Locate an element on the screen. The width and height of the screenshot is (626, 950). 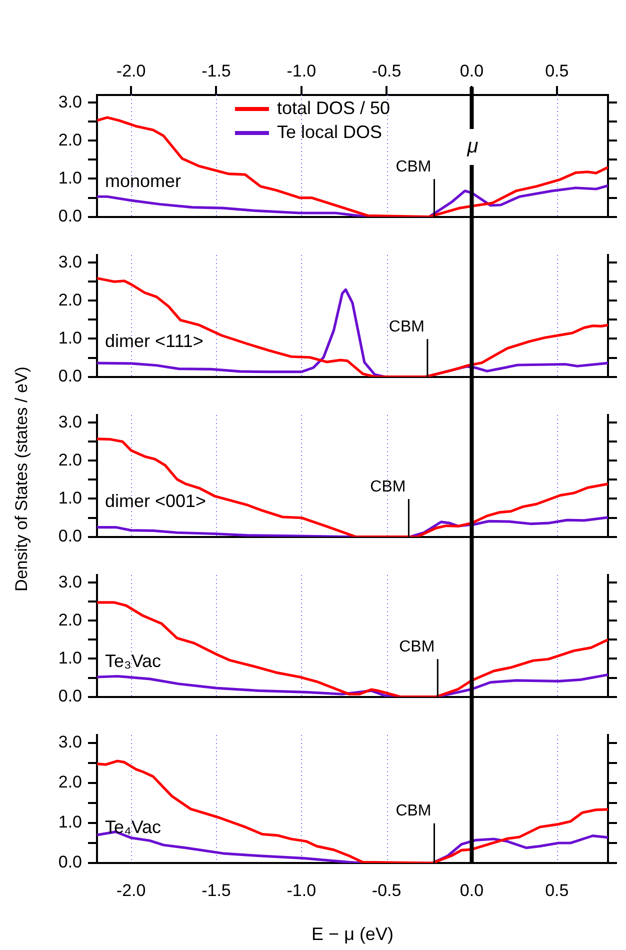
legend-label: total DOS / 50 is located at coordinates (333, 108).